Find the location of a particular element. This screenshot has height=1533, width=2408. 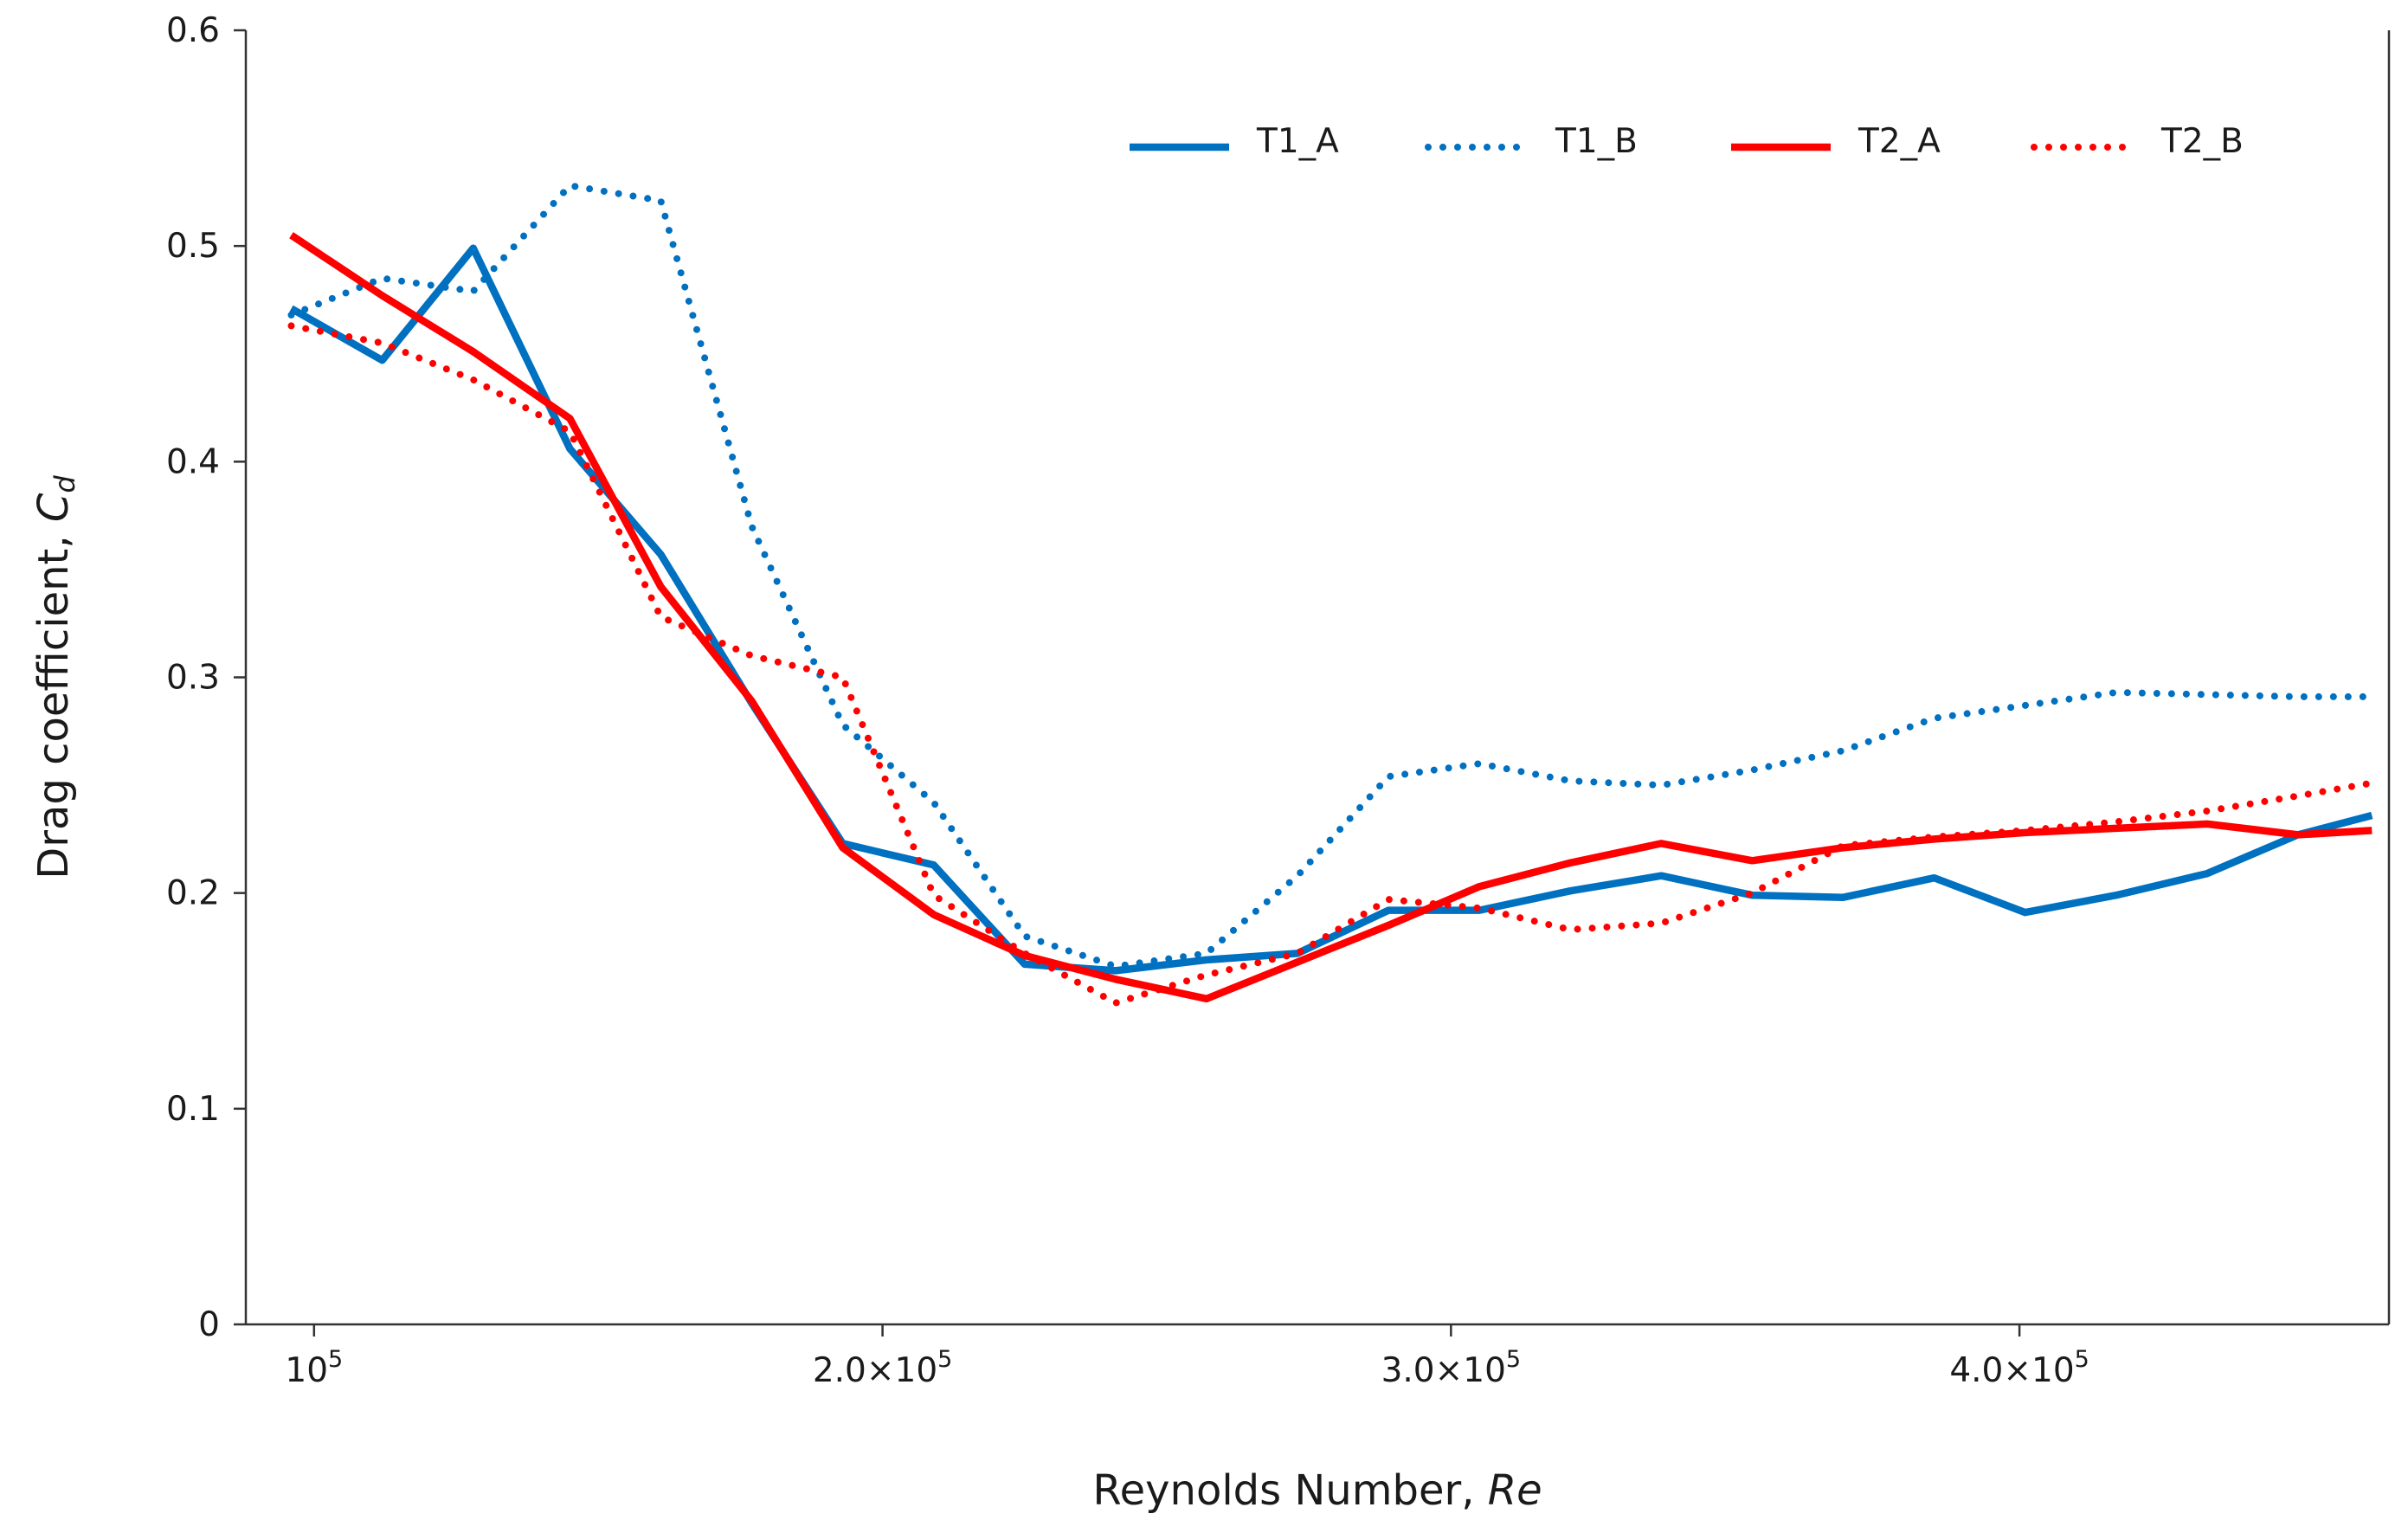

x-tick-mantissa: 10 is located at coordinates (306, 1371).